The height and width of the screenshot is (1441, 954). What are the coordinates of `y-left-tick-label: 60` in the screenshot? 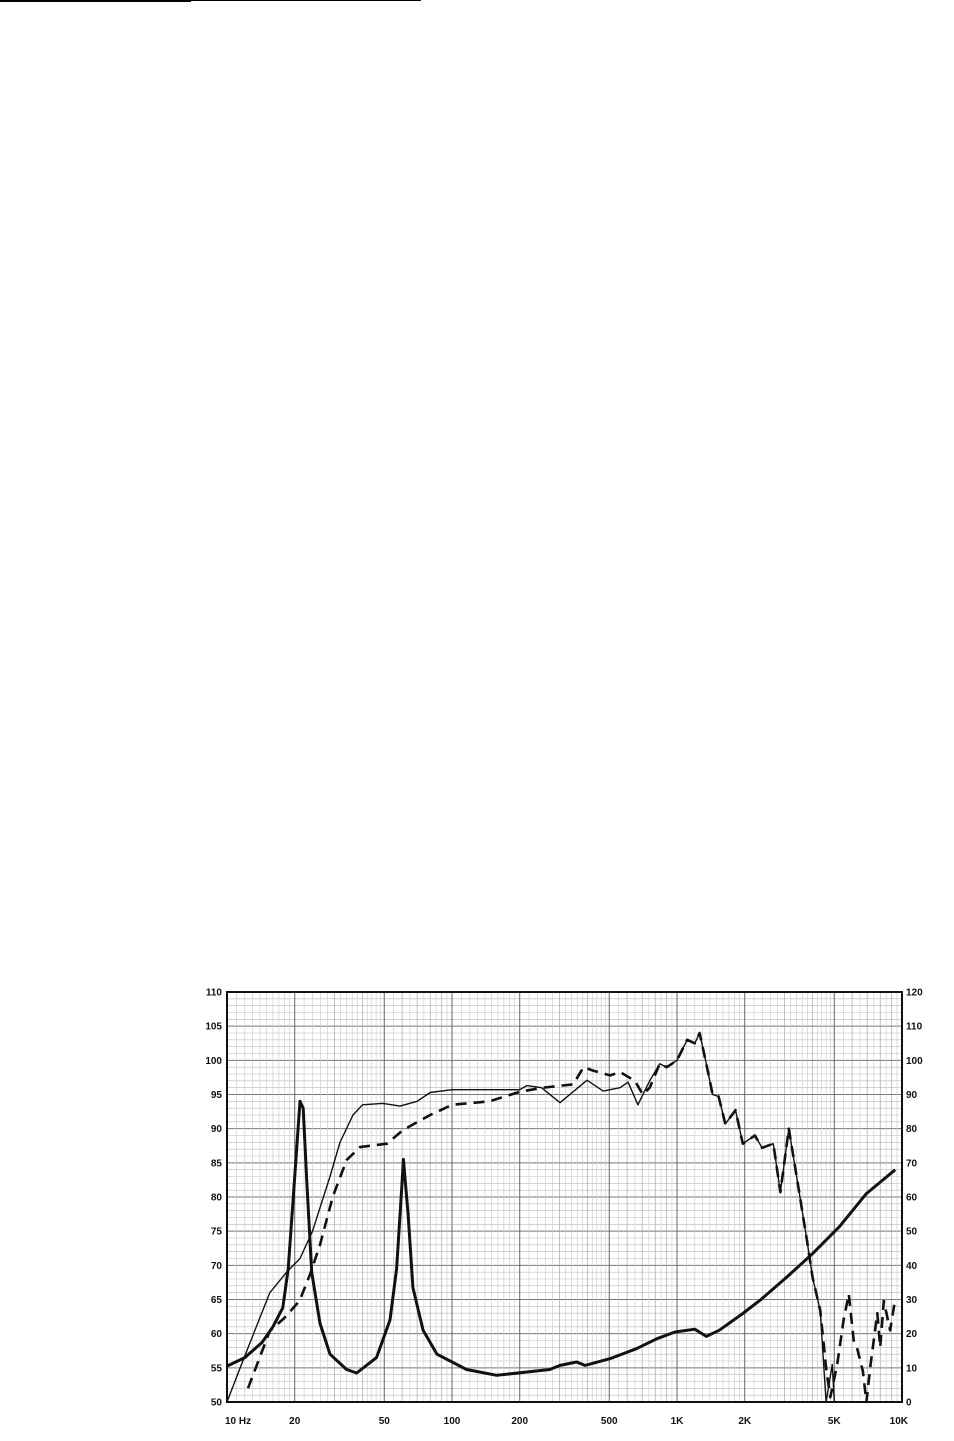 It's located at (217, 1334).